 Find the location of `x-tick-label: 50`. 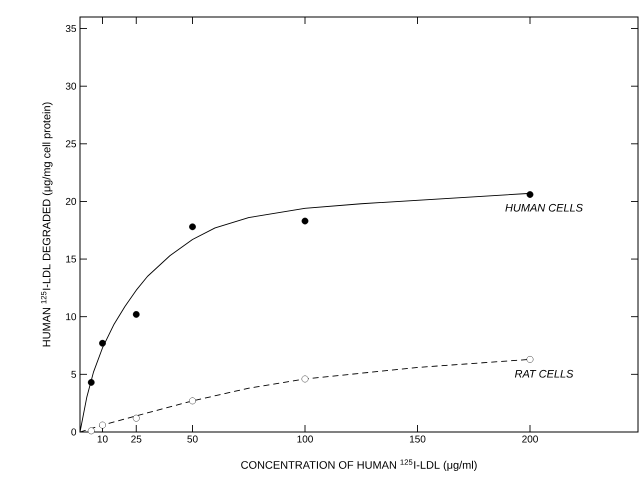

x-tick-label: 50 is located at coordinates (192, 439).